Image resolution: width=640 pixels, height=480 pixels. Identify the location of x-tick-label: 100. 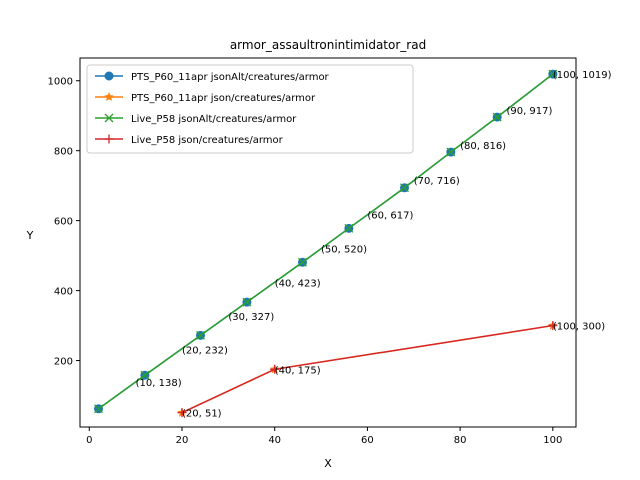
(552, 440).